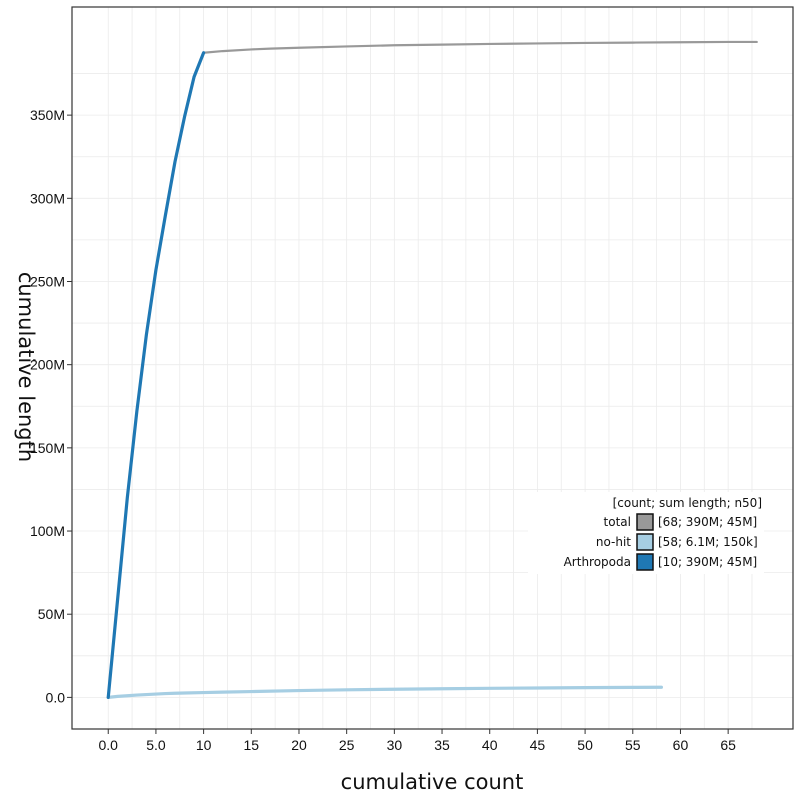  Describe the element at coordinates (645, 562) in the screenshot. I see `legend-swatch-arthropoda` at that location.